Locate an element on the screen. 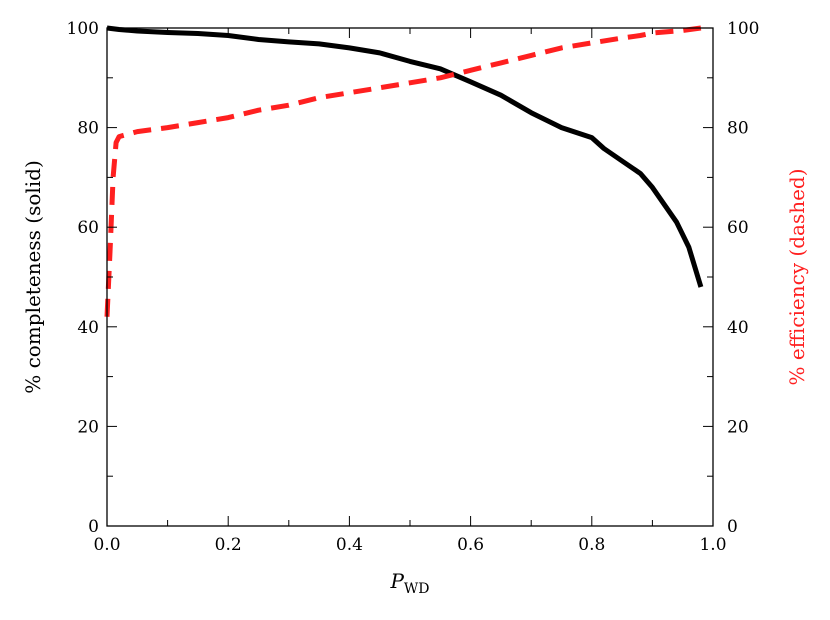 The image size is (830, 620). y-tick-label-right: 0 is located at coordinates (732, 527).